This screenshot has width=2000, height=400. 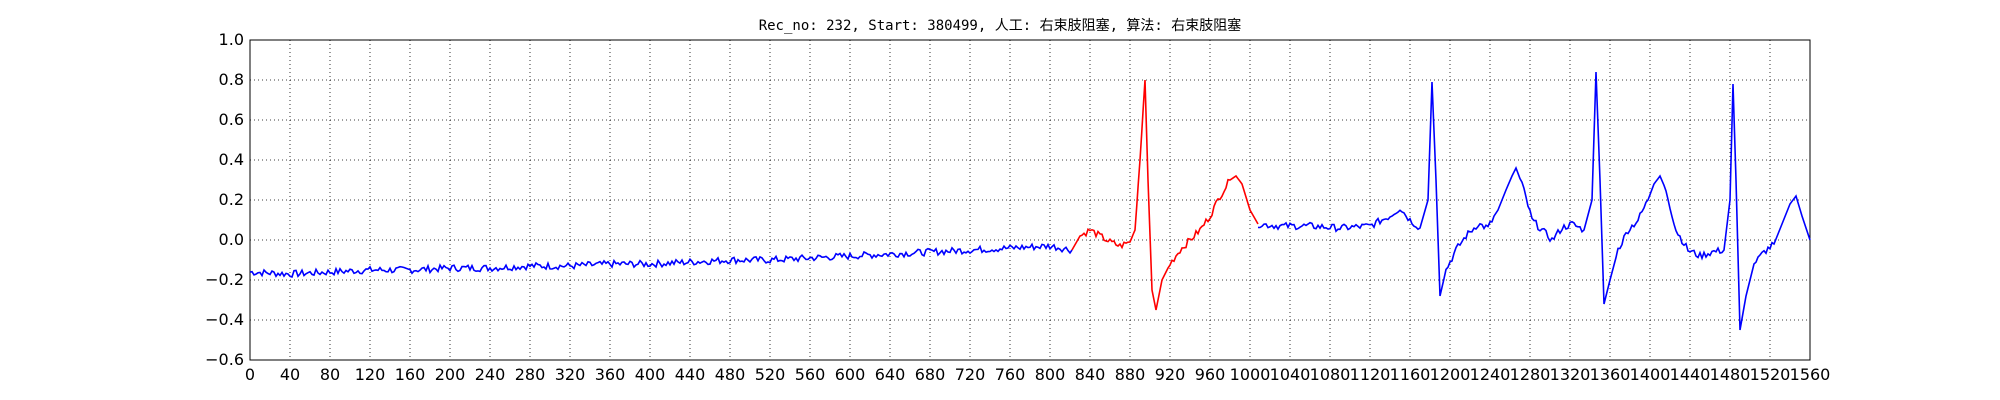 I want to click on x-tick-label: 1160, so click(x=1410, y=374).